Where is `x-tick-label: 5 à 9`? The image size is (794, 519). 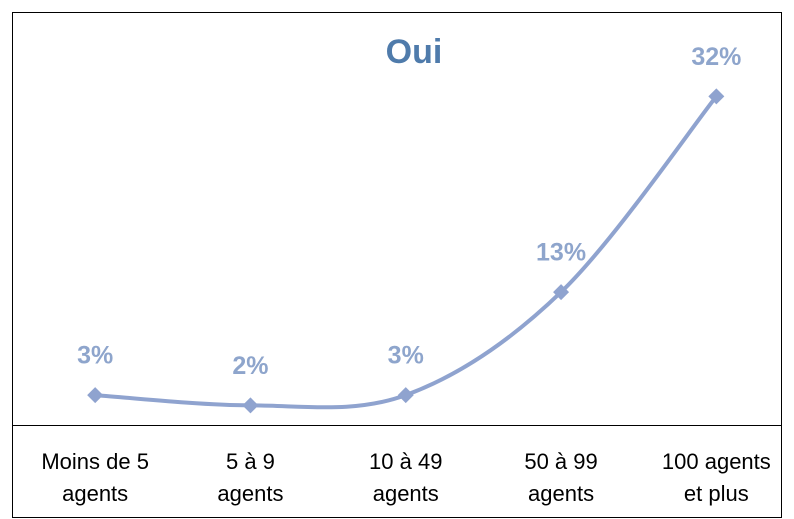 x-tick-label: 5 à 9 is located at coordinates (250, 461).